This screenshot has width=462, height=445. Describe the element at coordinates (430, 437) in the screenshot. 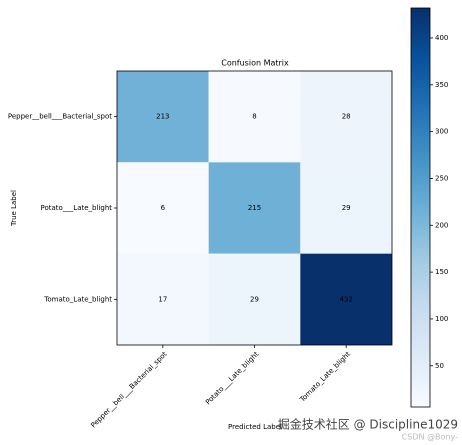

I see `watermark: CSDN @Bony-` at that location.